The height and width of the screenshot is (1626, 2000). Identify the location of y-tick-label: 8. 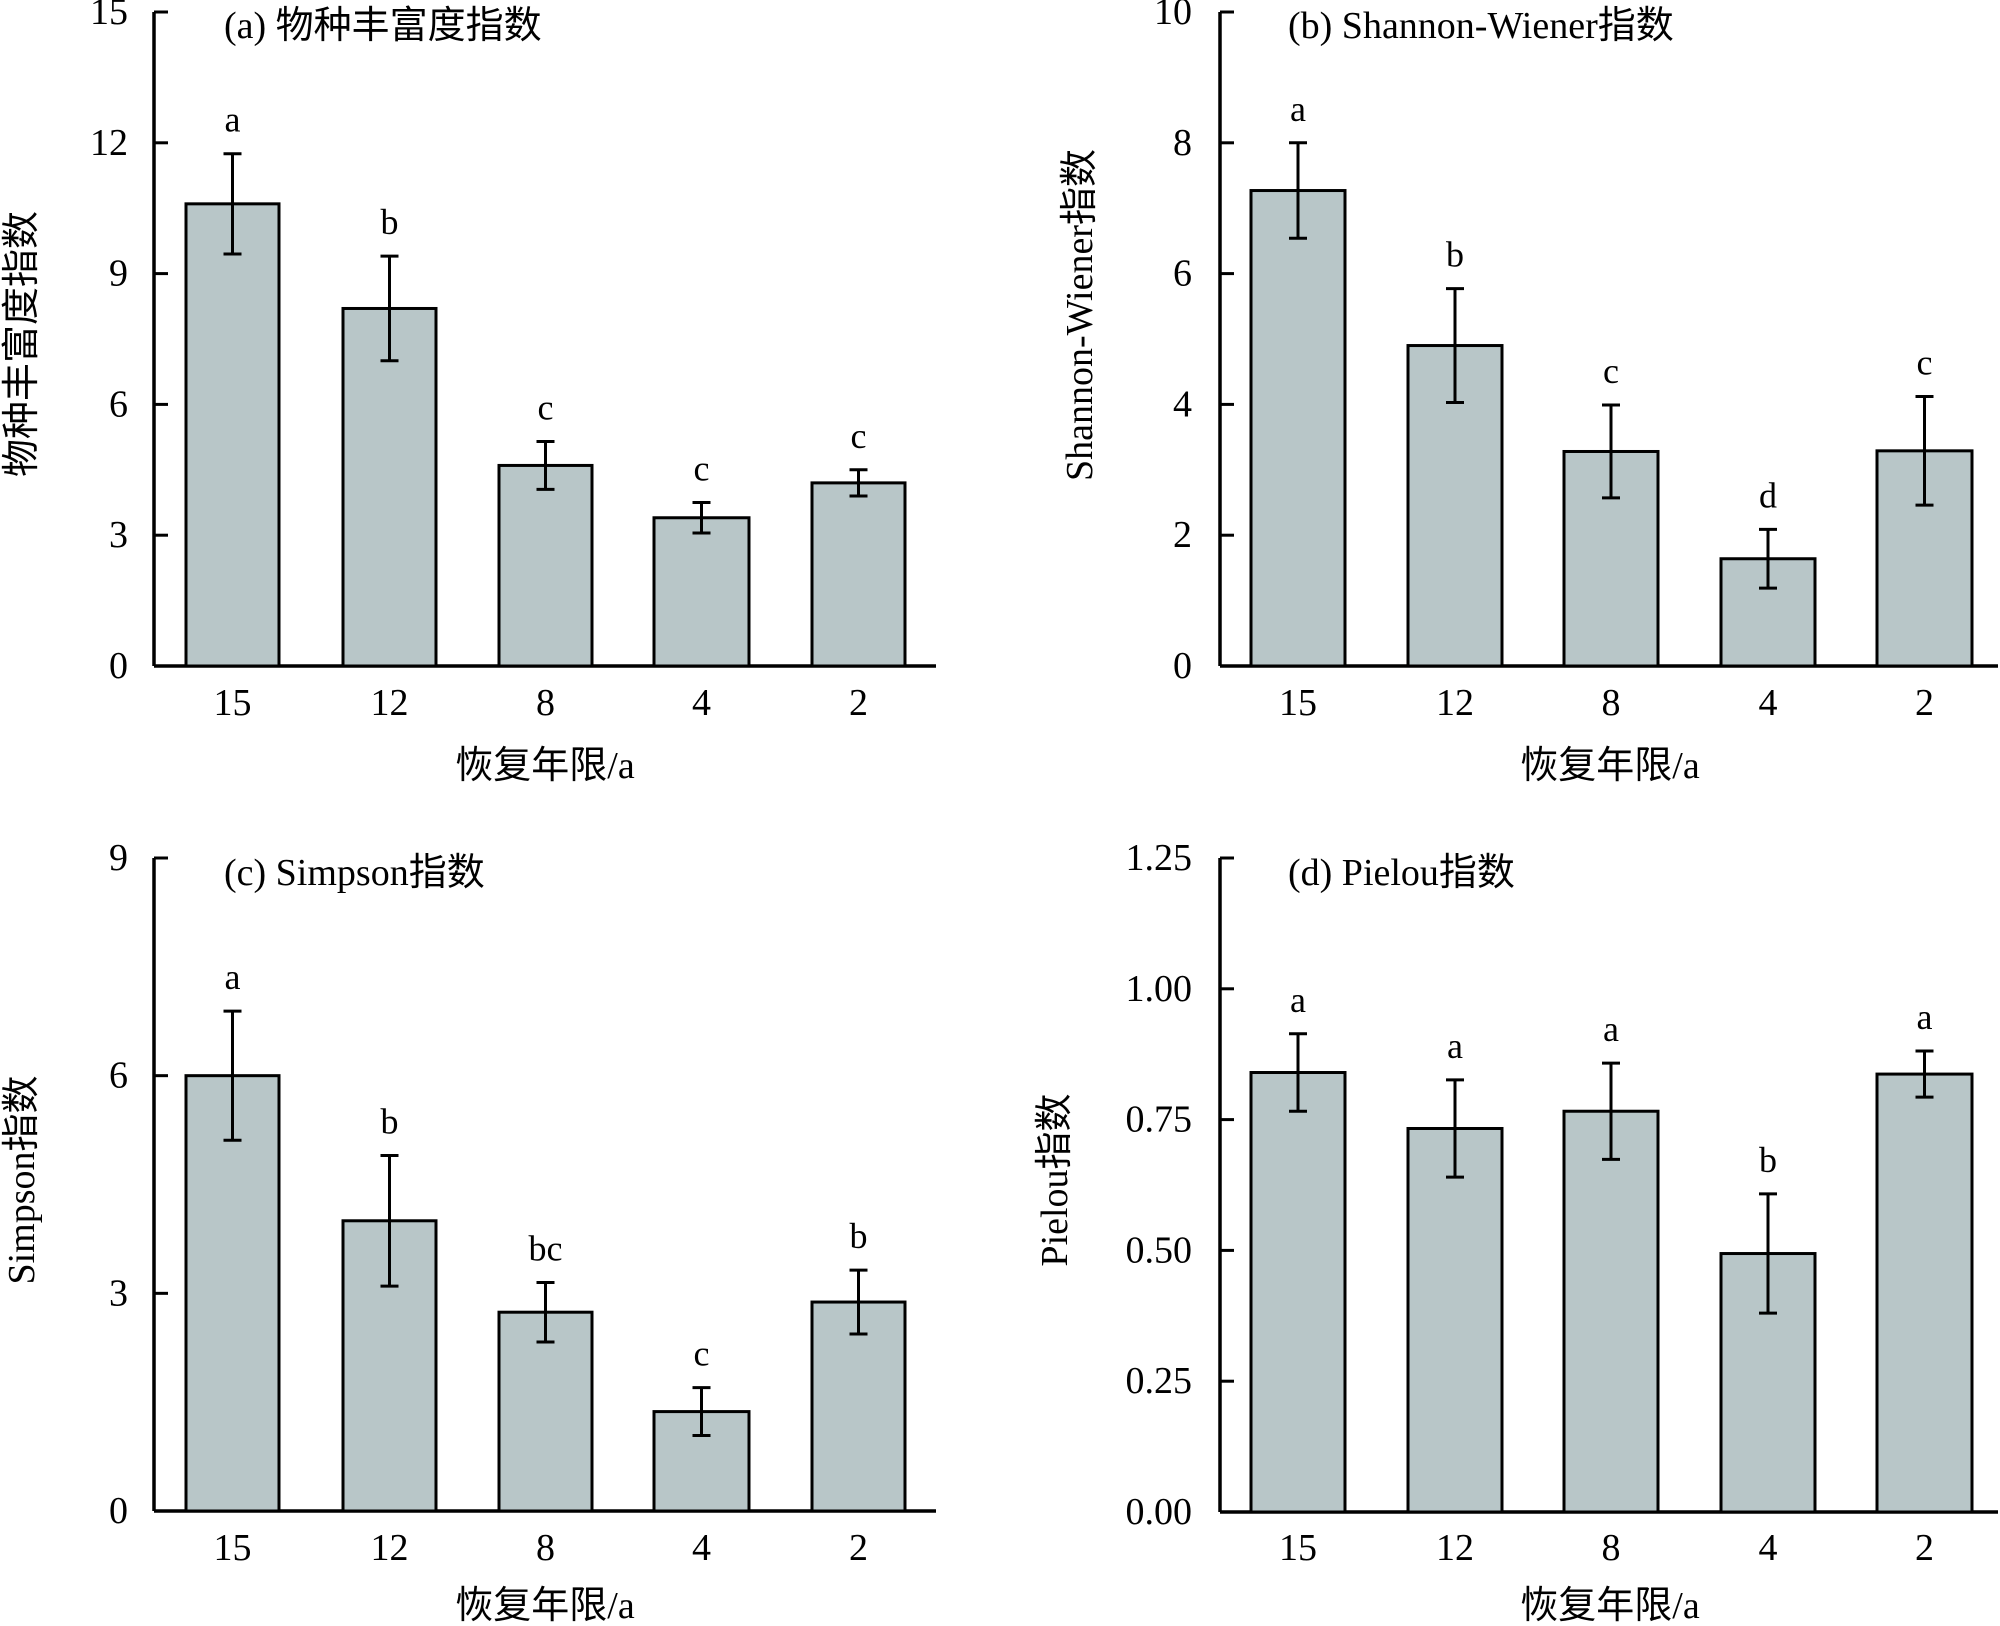
(1182, 143).